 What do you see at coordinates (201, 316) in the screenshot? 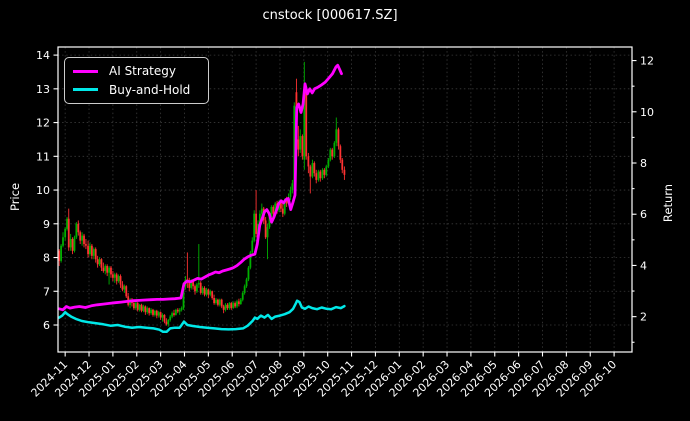
I see `buy-and-hold-line` at bounding box center [201, 316].